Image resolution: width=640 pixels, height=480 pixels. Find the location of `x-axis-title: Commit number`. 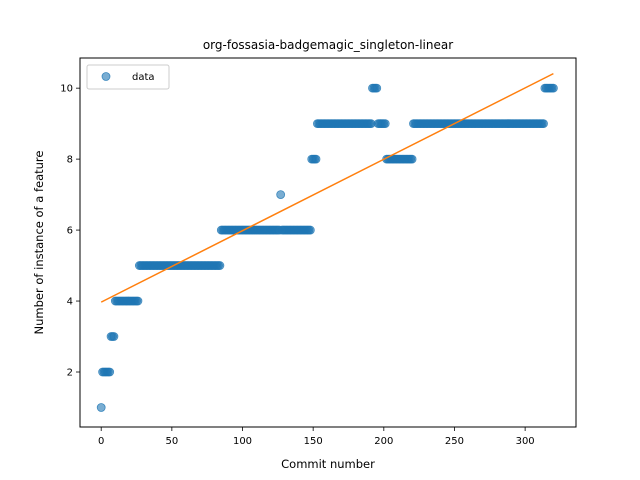

x-axis-title: Commit number is located at coordinates (328, 464).